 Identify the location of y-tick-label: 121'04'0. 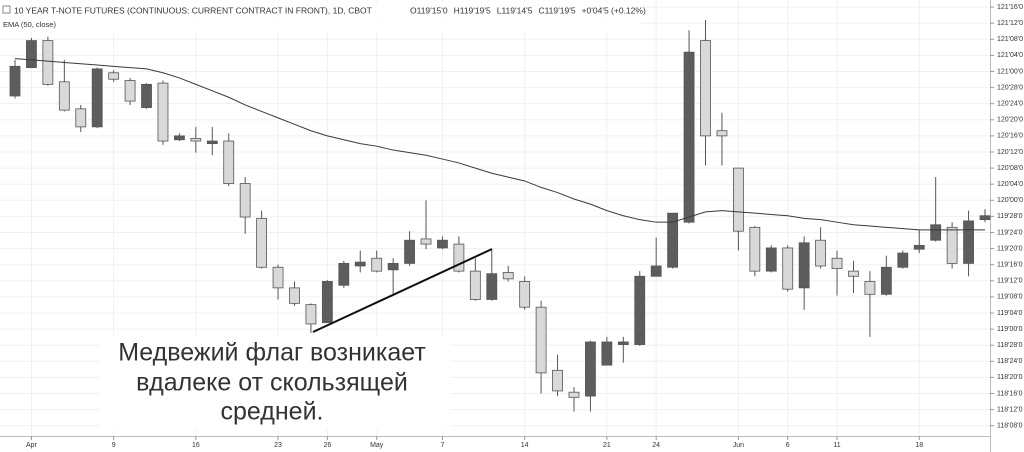
(1010, 55).